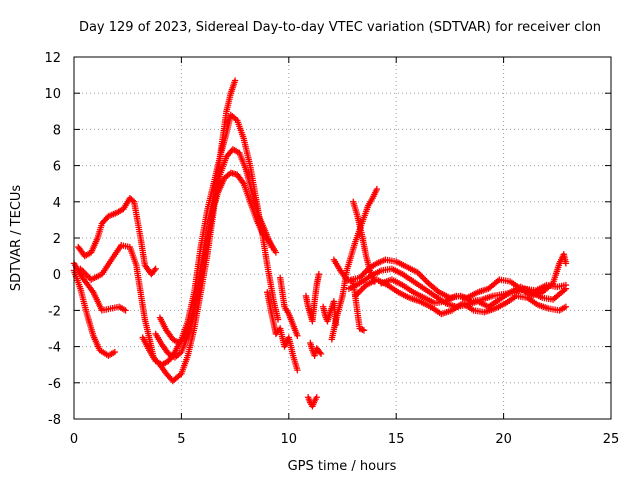  What do you see at coordinates (57, 203) in the screenshot?
I see `y-tick-label: 4` at bounding box center [57, 203].